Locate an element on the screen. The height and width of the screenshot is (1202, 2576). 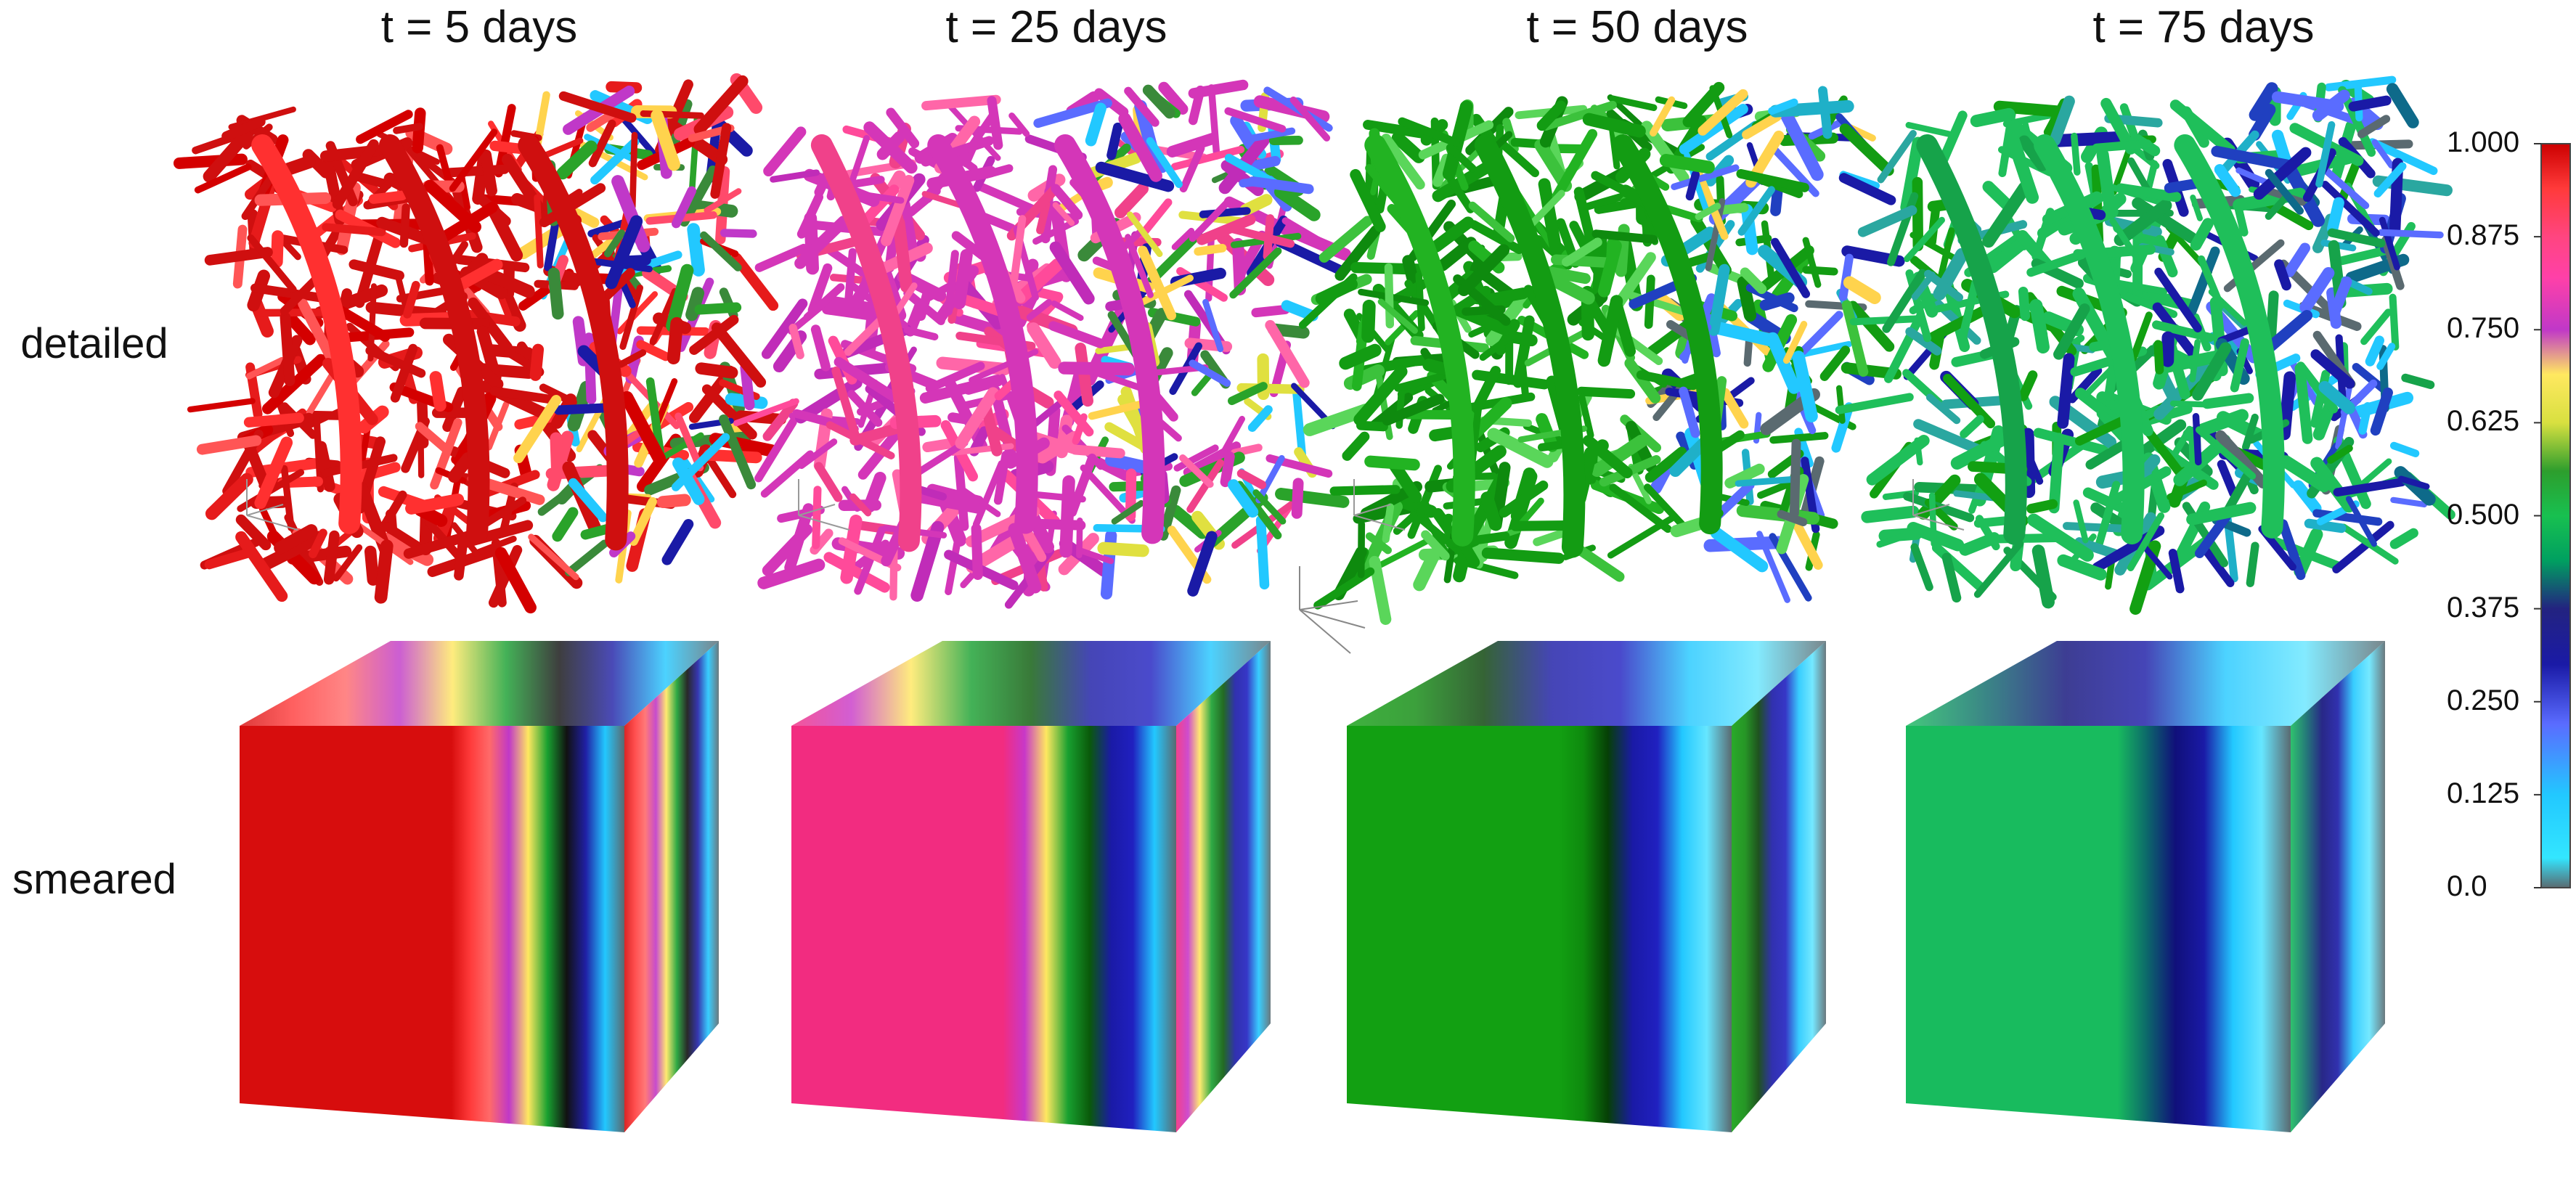
cube-top-highlight is located at coordinates (2145, 684).